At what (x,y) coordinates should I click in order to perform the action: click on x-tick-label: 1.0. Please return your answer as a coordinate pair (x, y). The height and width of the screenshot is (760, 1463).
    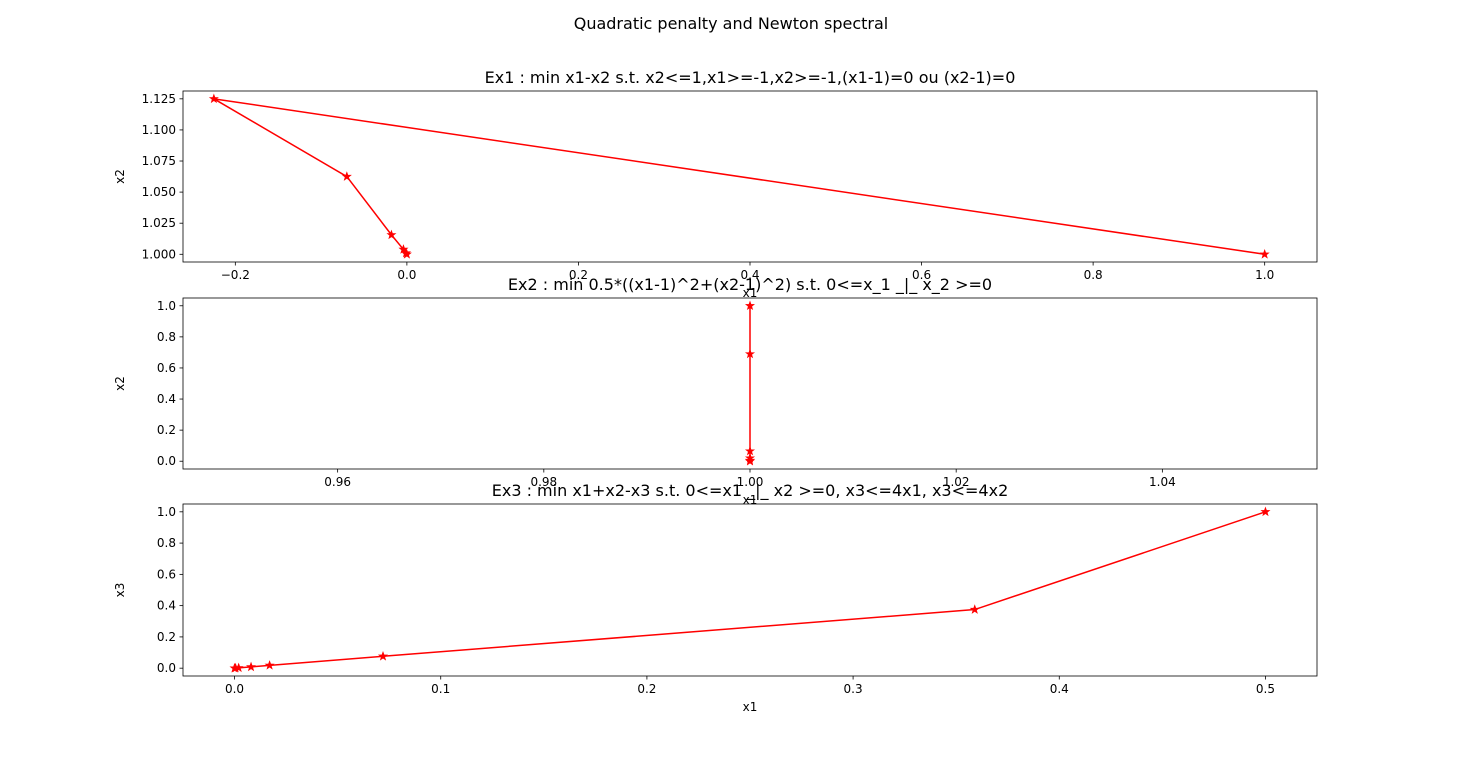
    Looking at the image, I should click on (1264, 275).